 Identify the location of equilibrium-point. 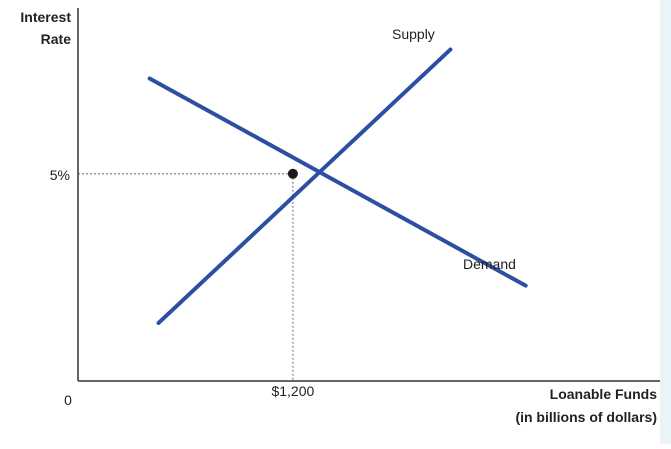
(292, 173).